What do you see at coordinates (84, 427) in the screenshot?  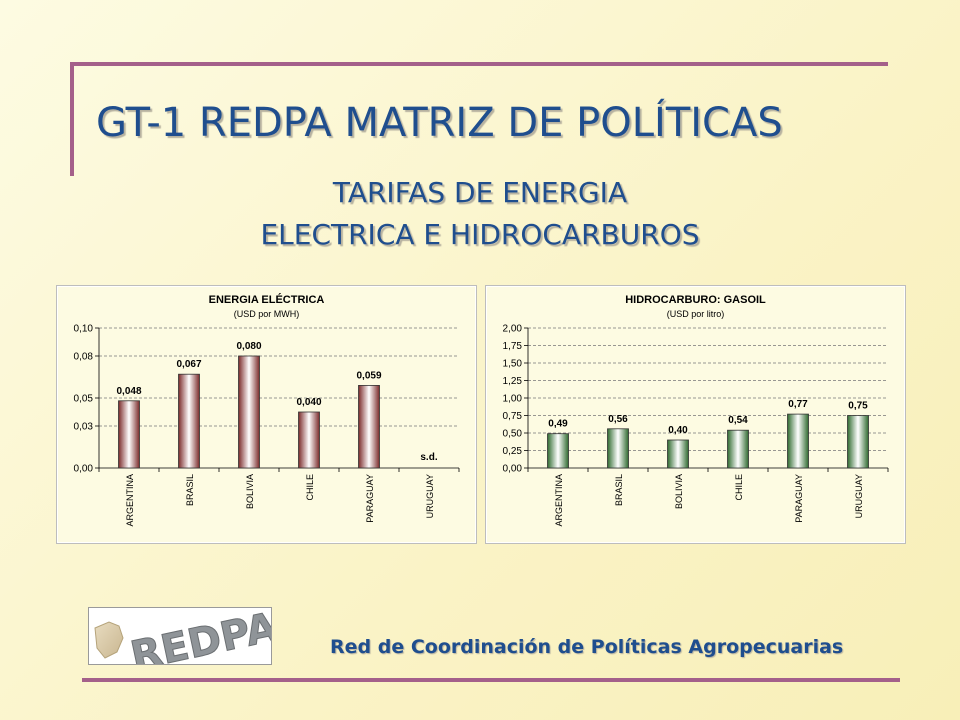 I see `y-tick-label: 0,03` at bounding box center [84, 427].